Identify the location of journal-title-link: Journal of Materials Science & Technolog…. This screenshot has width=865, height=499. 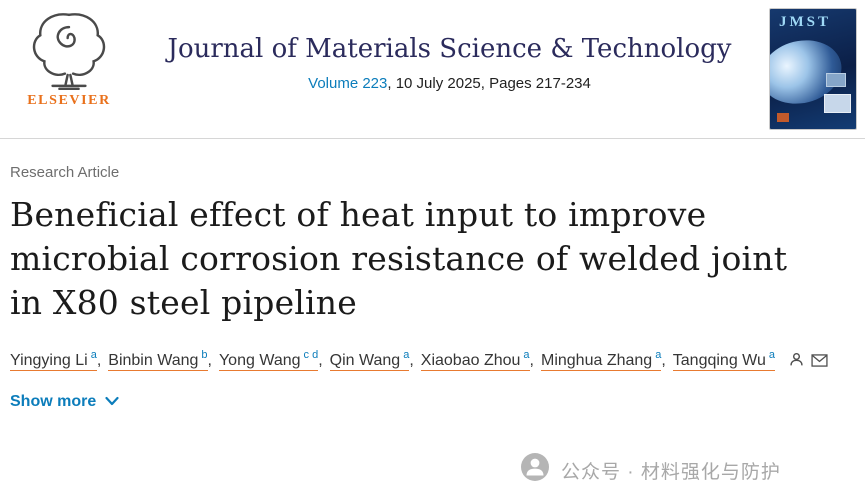
(449, 49).